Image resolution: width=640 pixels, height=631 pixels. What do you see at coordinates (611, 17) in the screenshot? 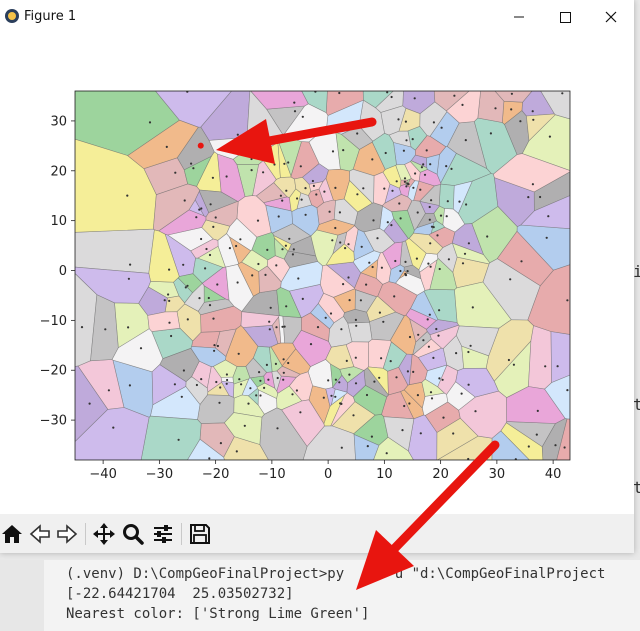
I see `close-button` at bounding box center [611, 17].